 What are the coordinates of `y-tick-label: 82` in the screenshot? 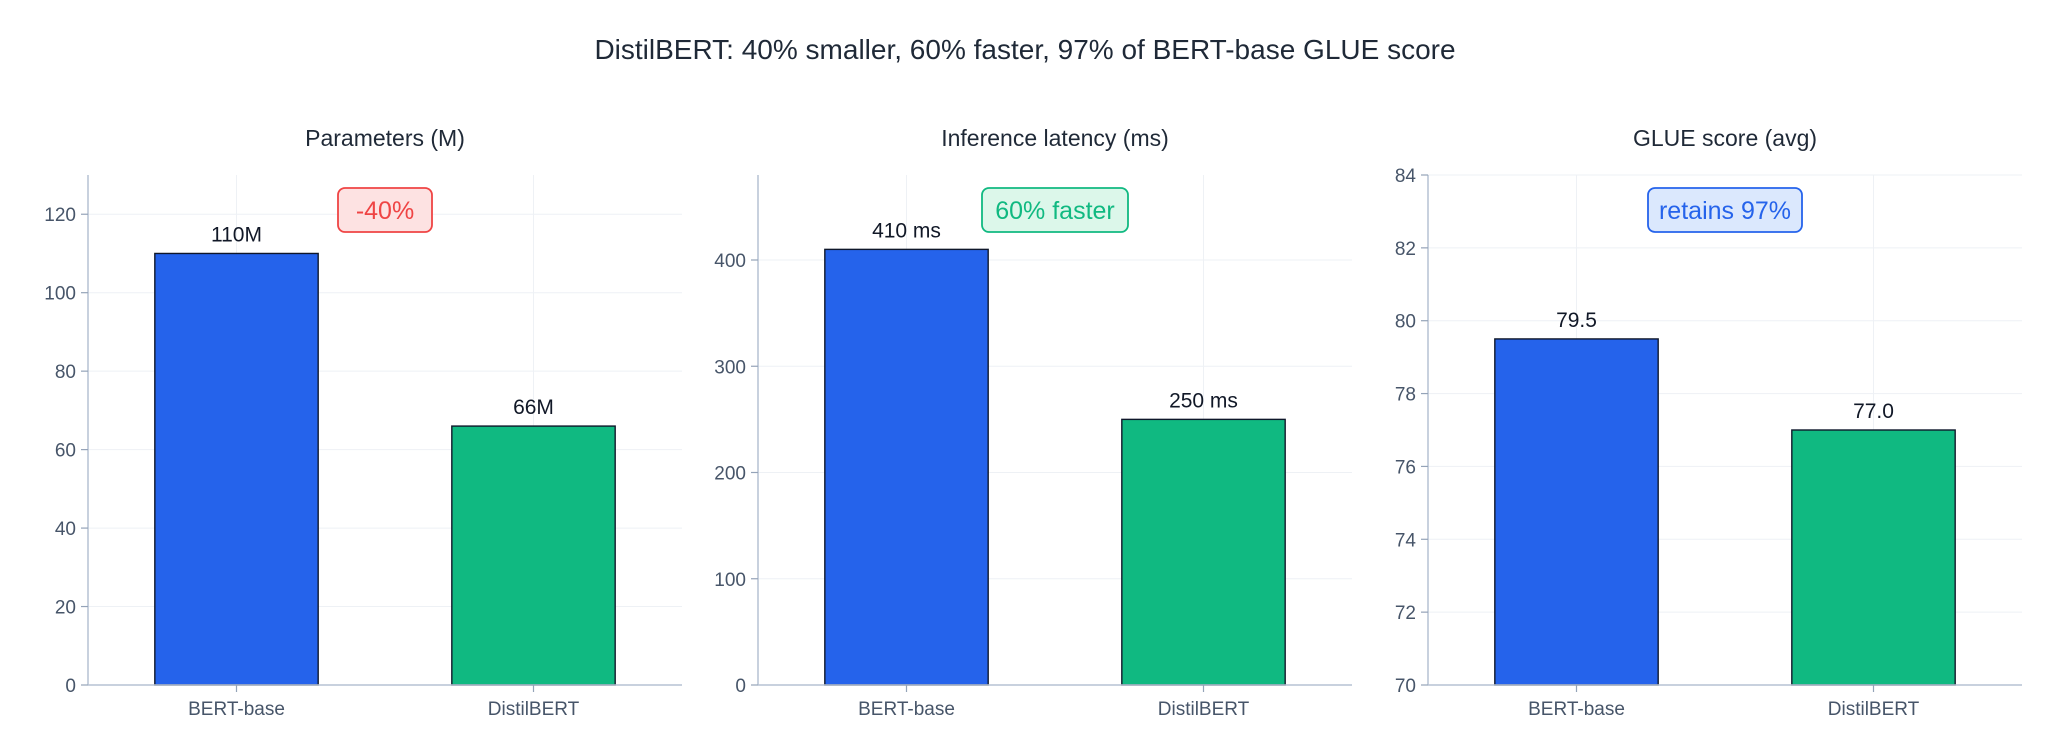 It's located at (1405, 249).